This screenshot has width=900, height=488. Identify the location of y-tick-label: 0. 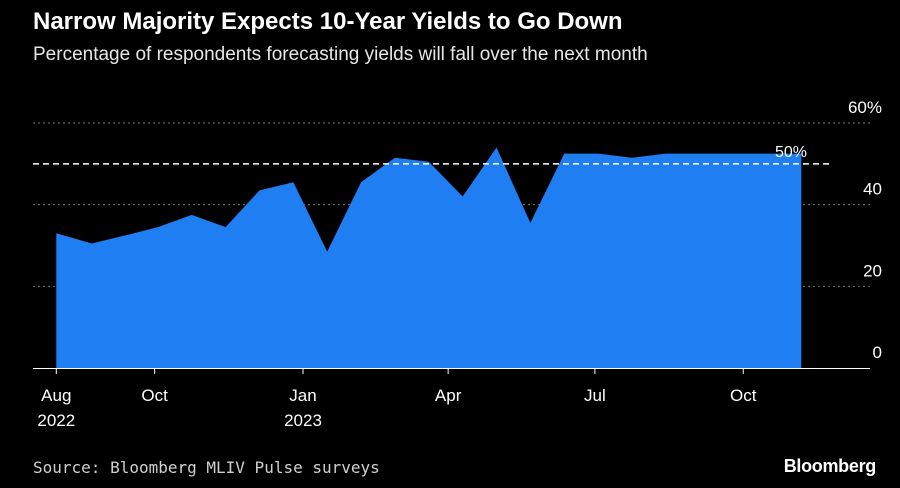
(877, 352).